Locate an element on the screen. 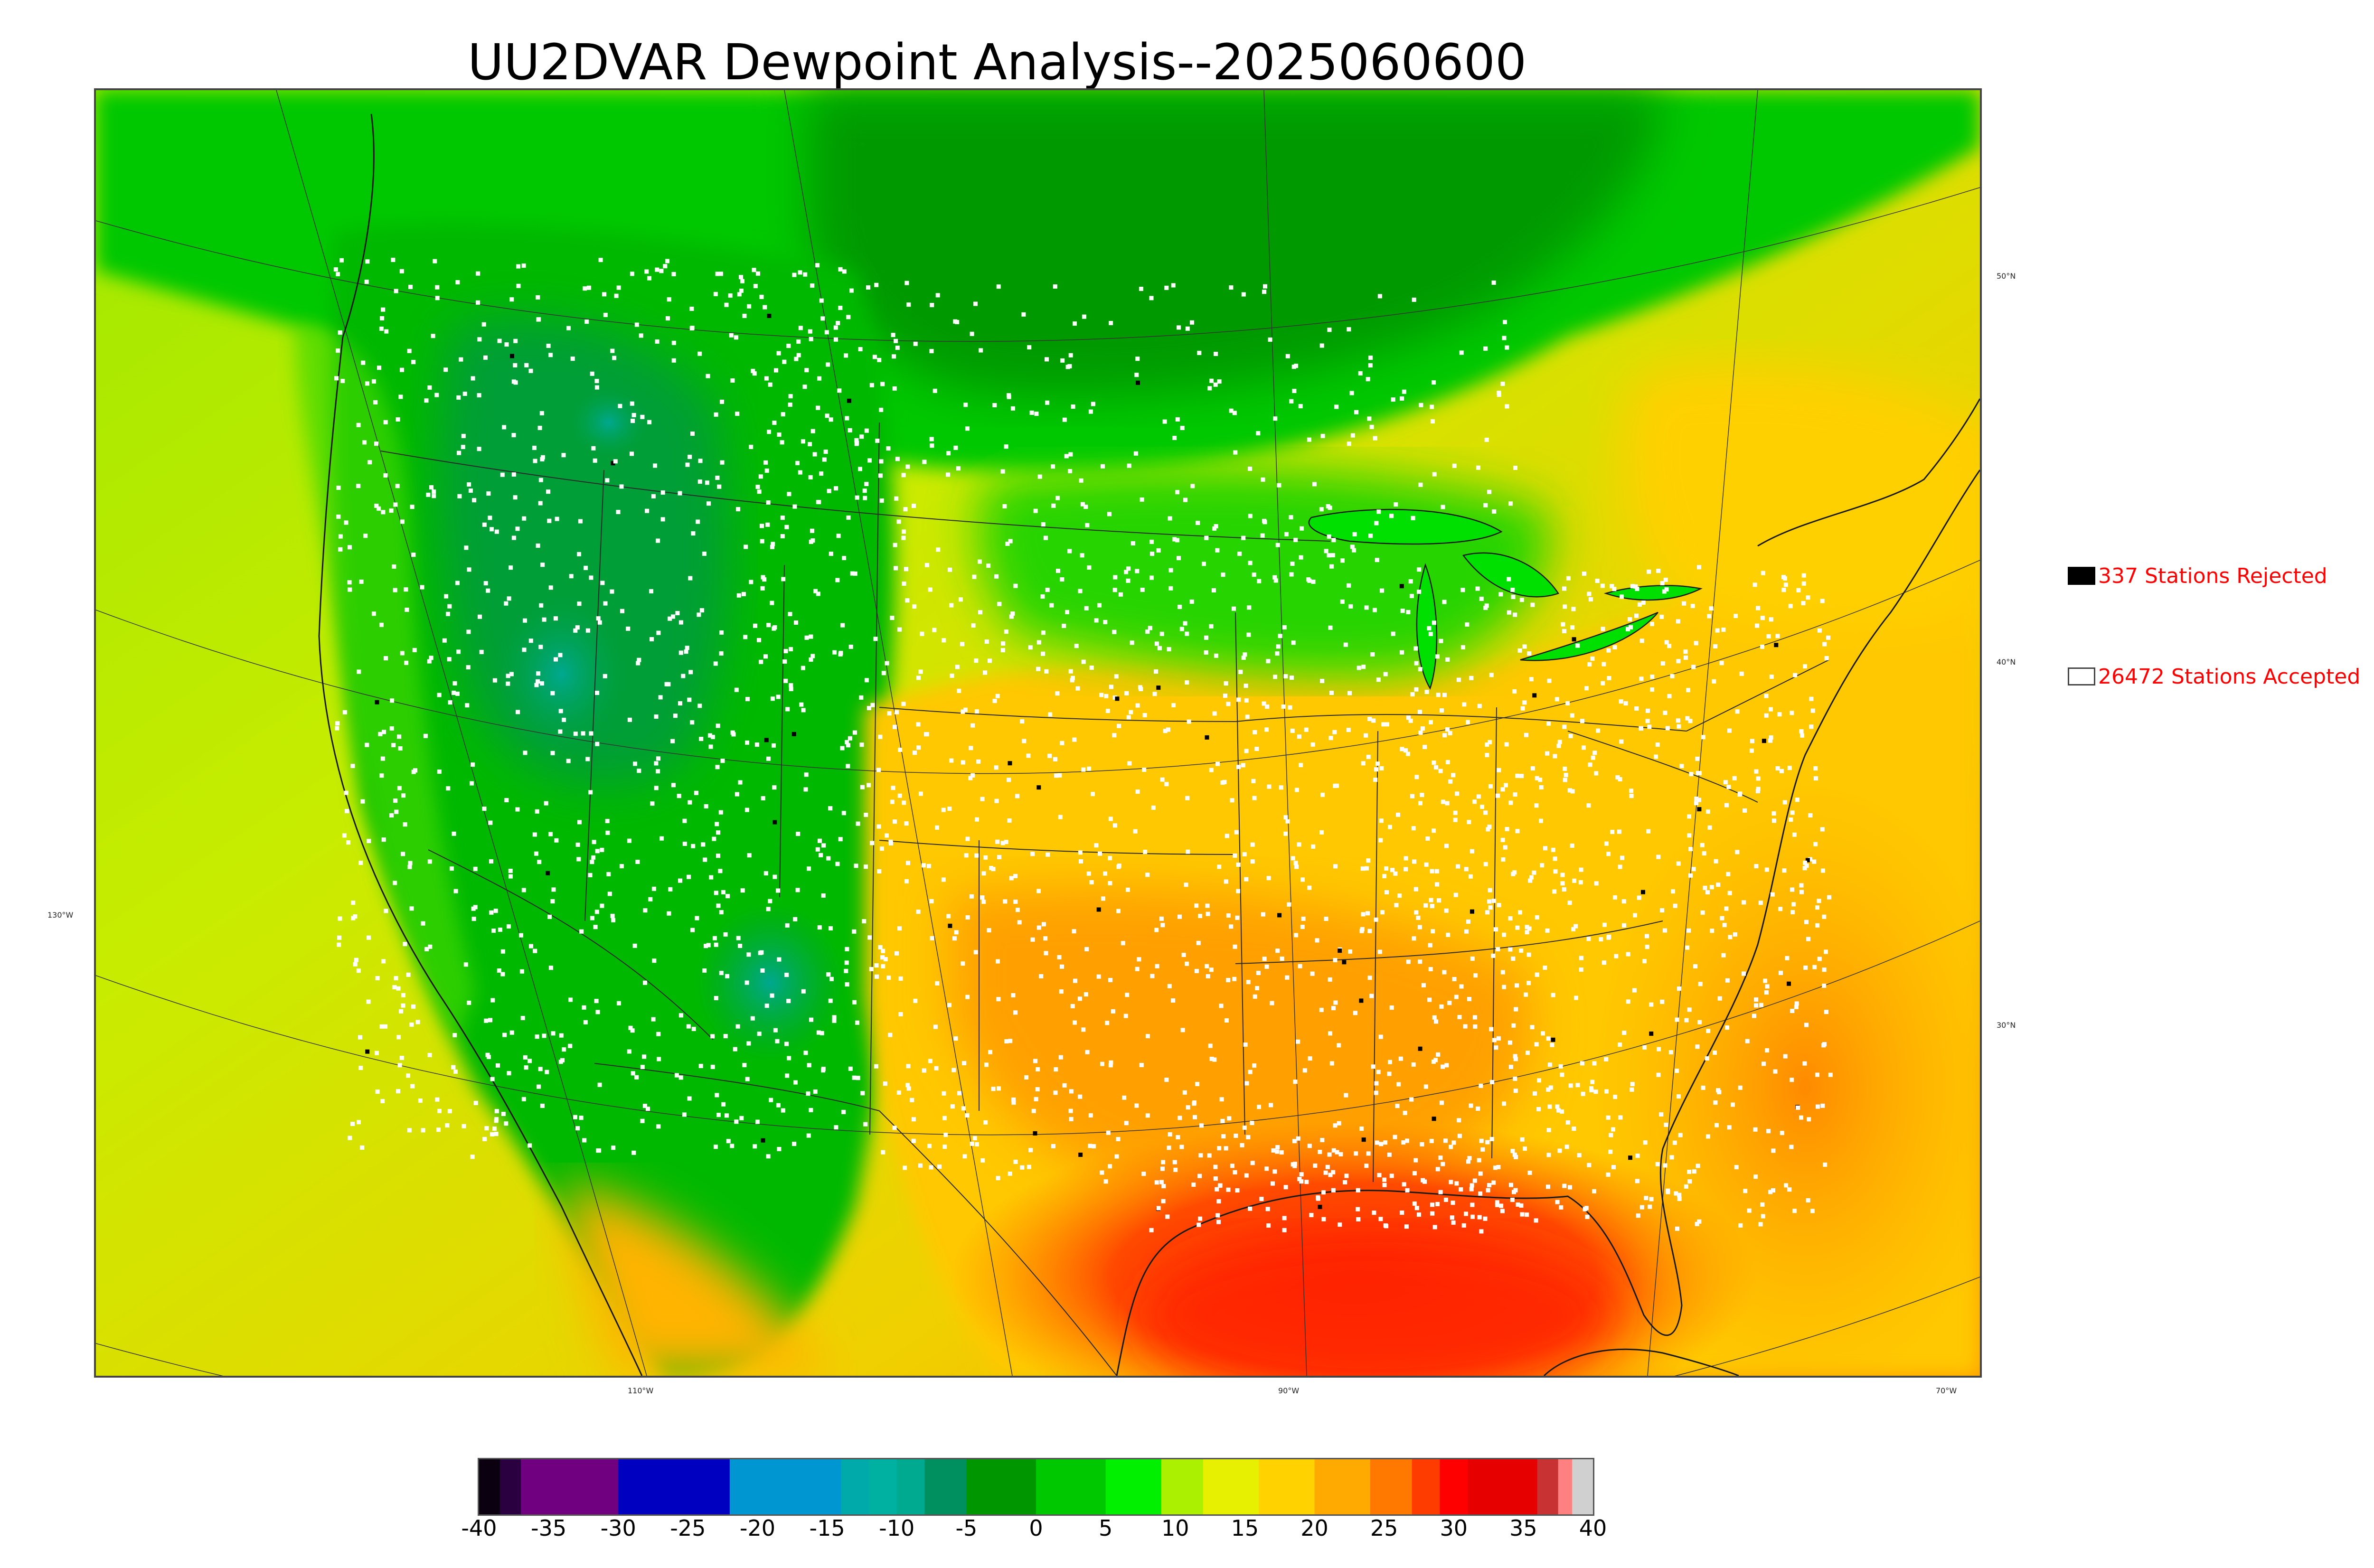 The width and height of the screenshot is (2374, 1568). map-title: UU2DVAR Dewpoint Analysis--2025060600 is located at coordinates (997, 62).